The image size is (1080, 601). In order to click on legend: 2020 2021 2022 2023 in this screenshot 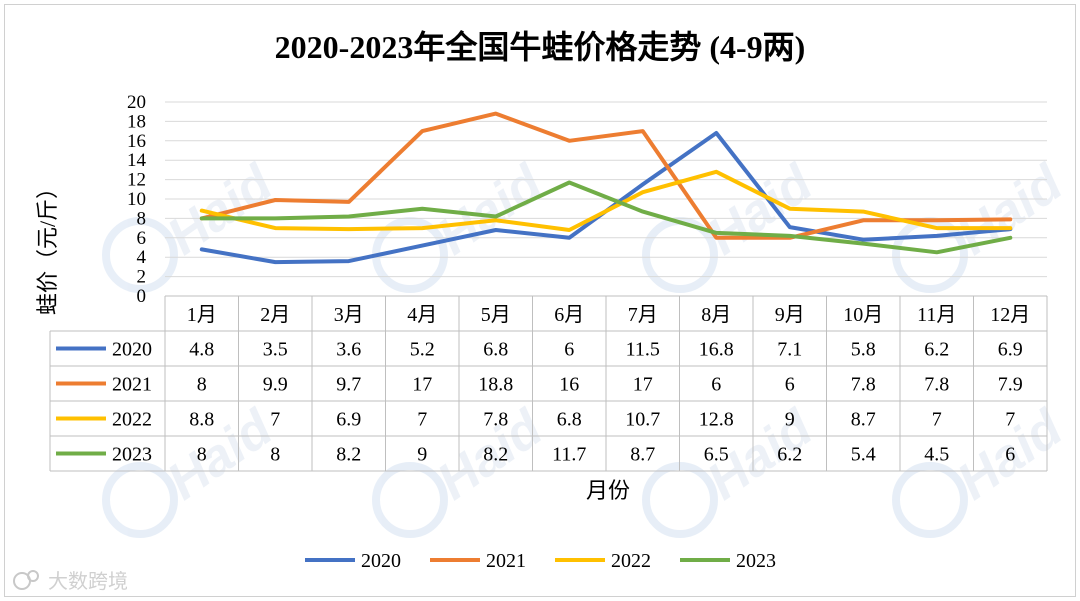, I will do `click(540, 561)`.